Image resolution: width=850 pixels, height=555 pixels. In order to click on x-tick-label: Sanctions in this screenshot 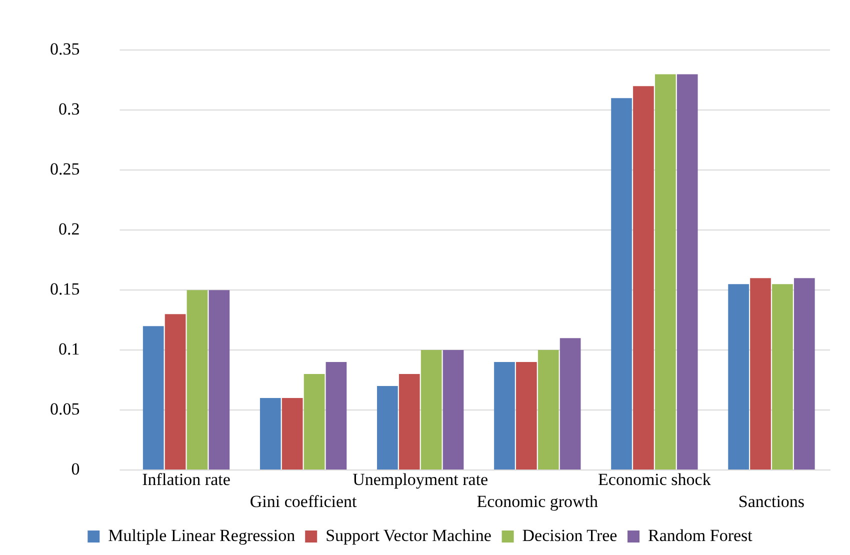, I will do `click(771, 501)`.